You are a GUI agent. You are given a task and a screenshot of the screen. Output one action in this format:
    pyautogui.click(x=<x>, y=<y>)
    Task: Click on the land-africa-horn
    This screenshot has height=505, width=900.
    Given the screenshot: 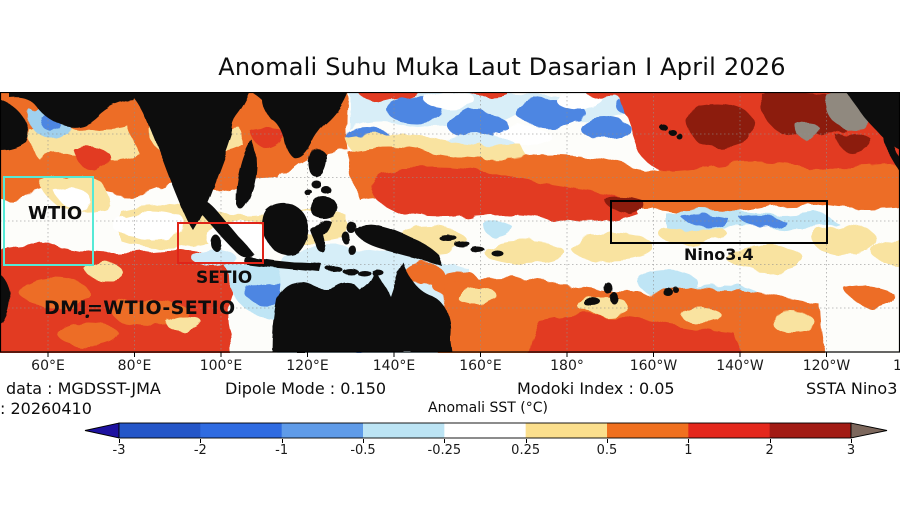 What is the action you would take?
    pyautogui.click(x=14, y=125)
    